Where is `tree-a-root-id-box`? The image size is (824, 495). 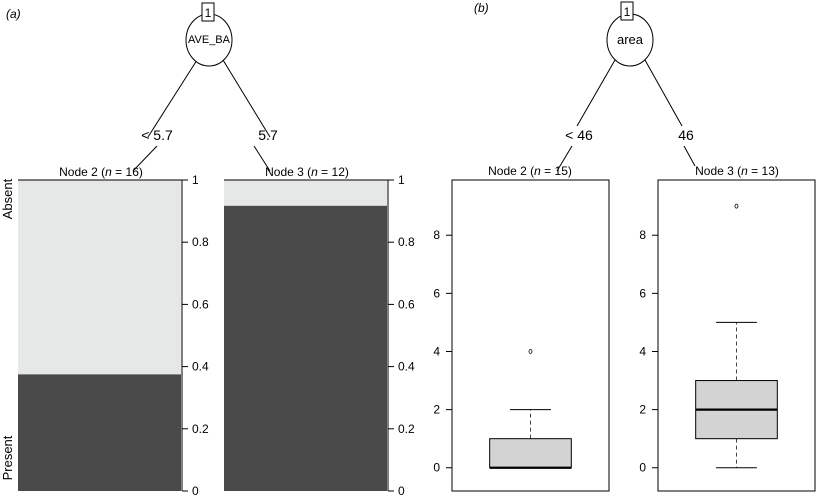 tree-a-root-id-box is located at coordinates (208, 12).